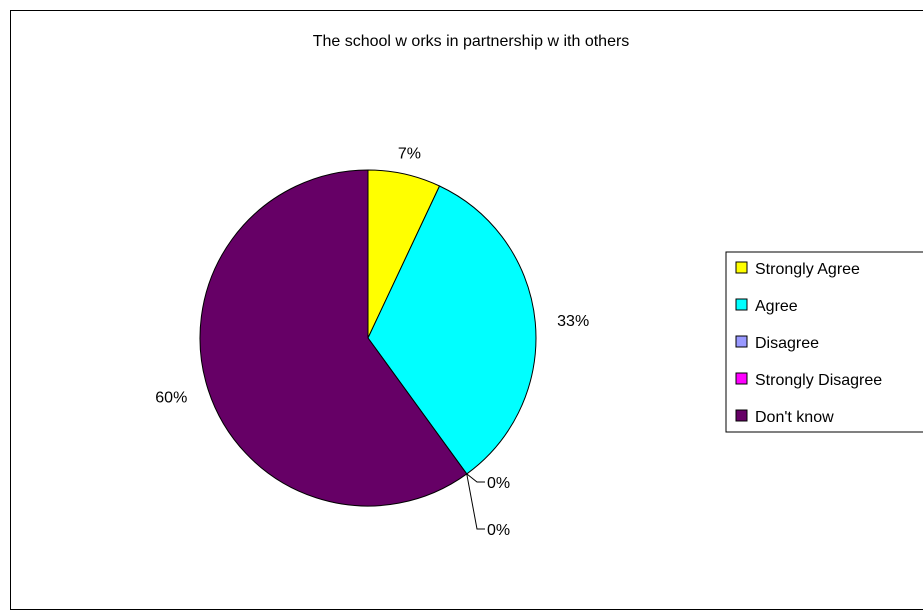 This screenshot has width=923, height=610. I want to click on leader-line-disagree, so click(475, 478).